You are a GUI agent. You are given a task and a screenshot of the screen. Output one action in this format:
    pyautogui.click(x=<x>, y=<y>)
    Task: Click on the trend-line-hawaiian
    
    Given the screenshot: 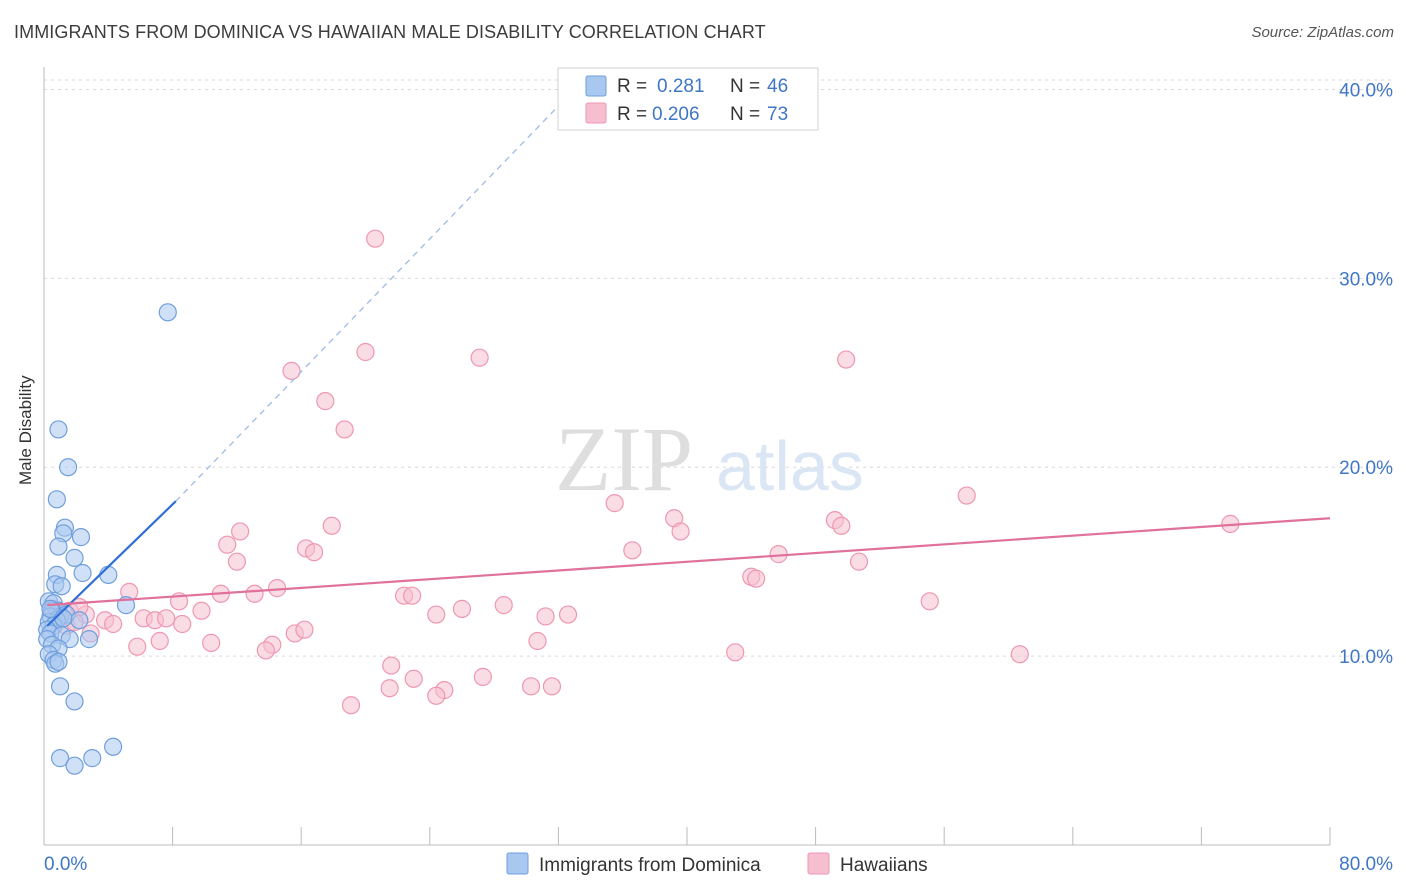 What is the action you would take?
    pyautogui.click(x=689, y=562)
    